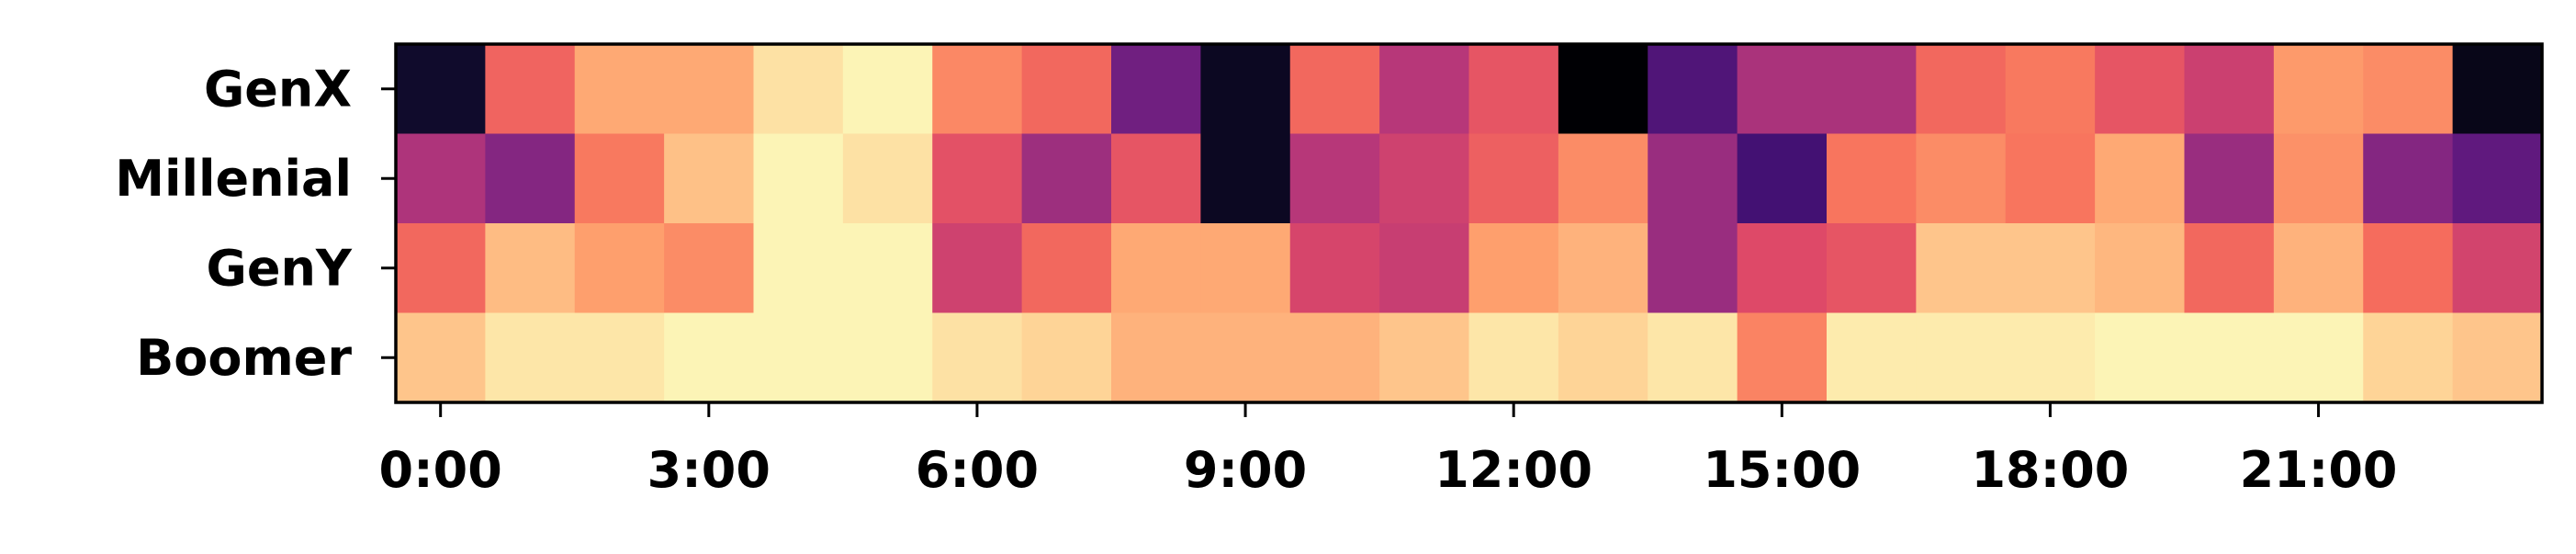 The image size is (2576, 554). What do you see at coordinates (255, 223) in the screenshot?
I see `y-axis: GenX Millenial GenY Boomer` at bounding box center [255, 223].